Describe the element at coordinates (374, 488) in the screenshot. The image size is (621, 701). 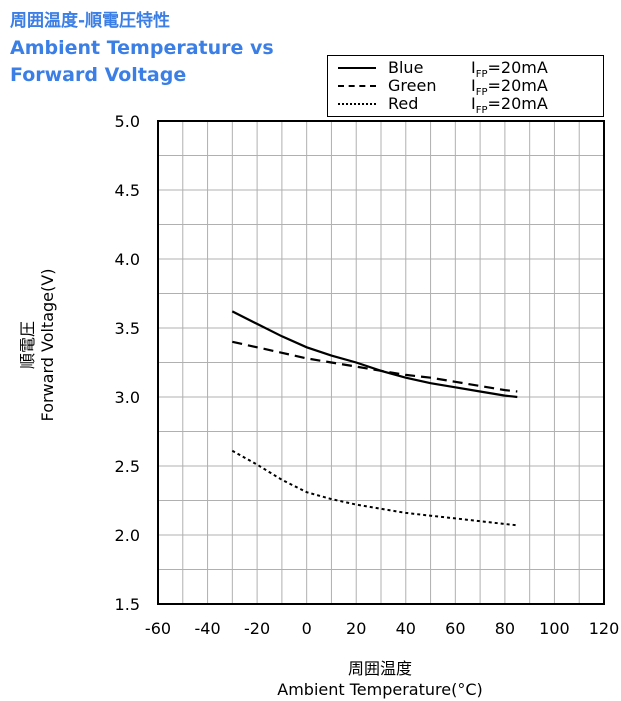
I see `series-line-red` at that location.